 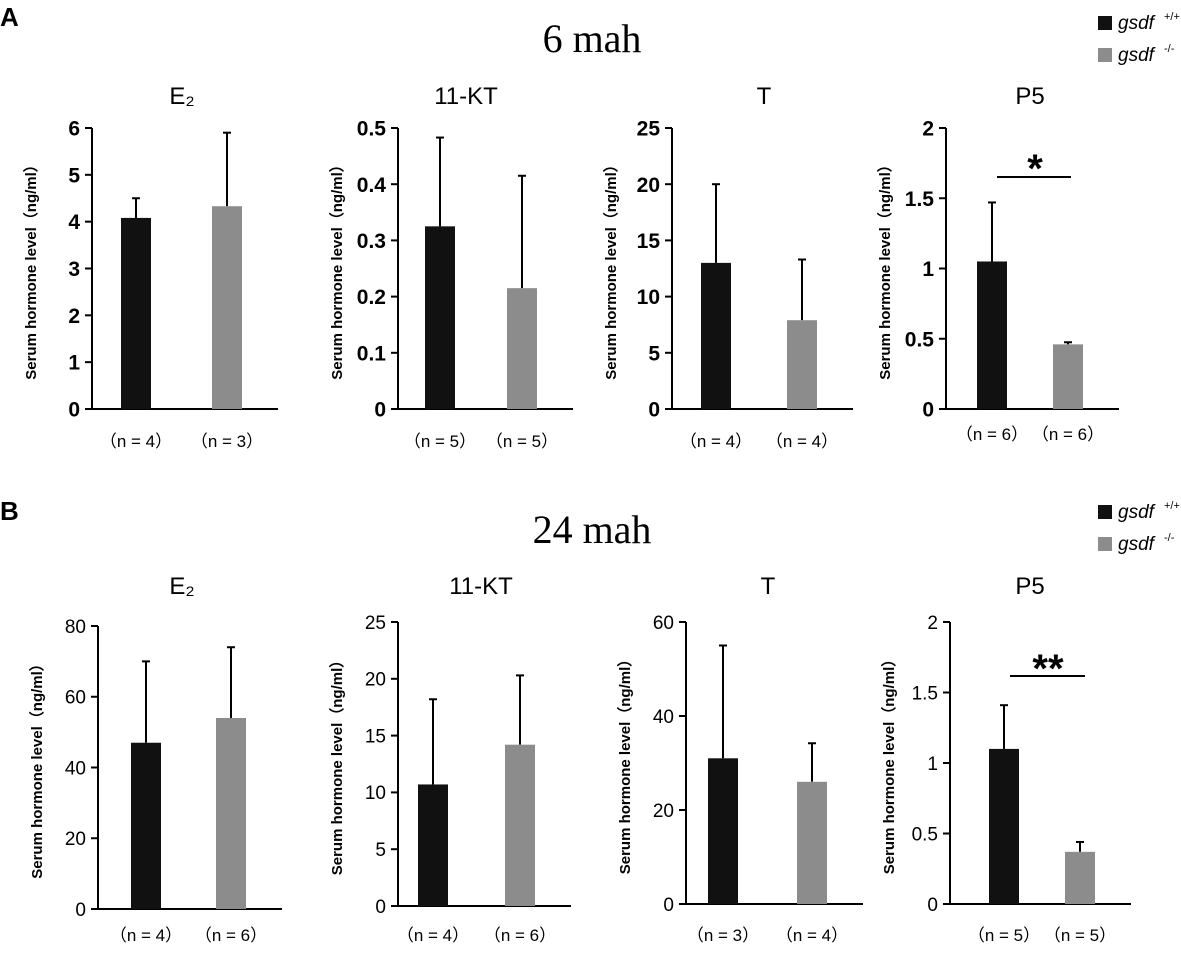 I want to click on y-tick-label: 0.3, so click(x=371, y=241).